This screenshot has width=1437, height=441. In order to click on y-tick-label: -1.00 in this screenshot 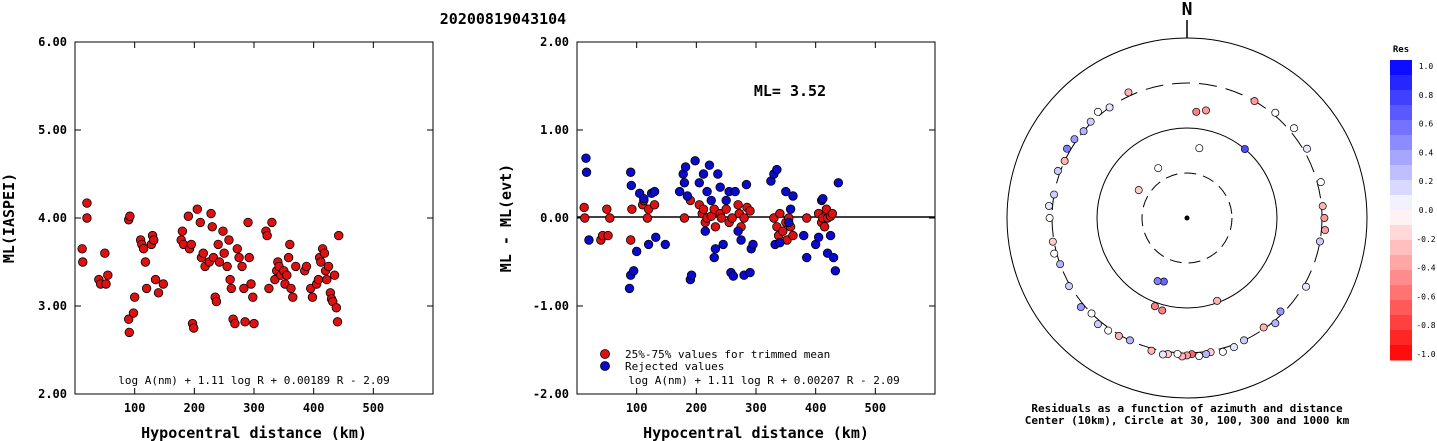, I will do `click(551, 306)`.